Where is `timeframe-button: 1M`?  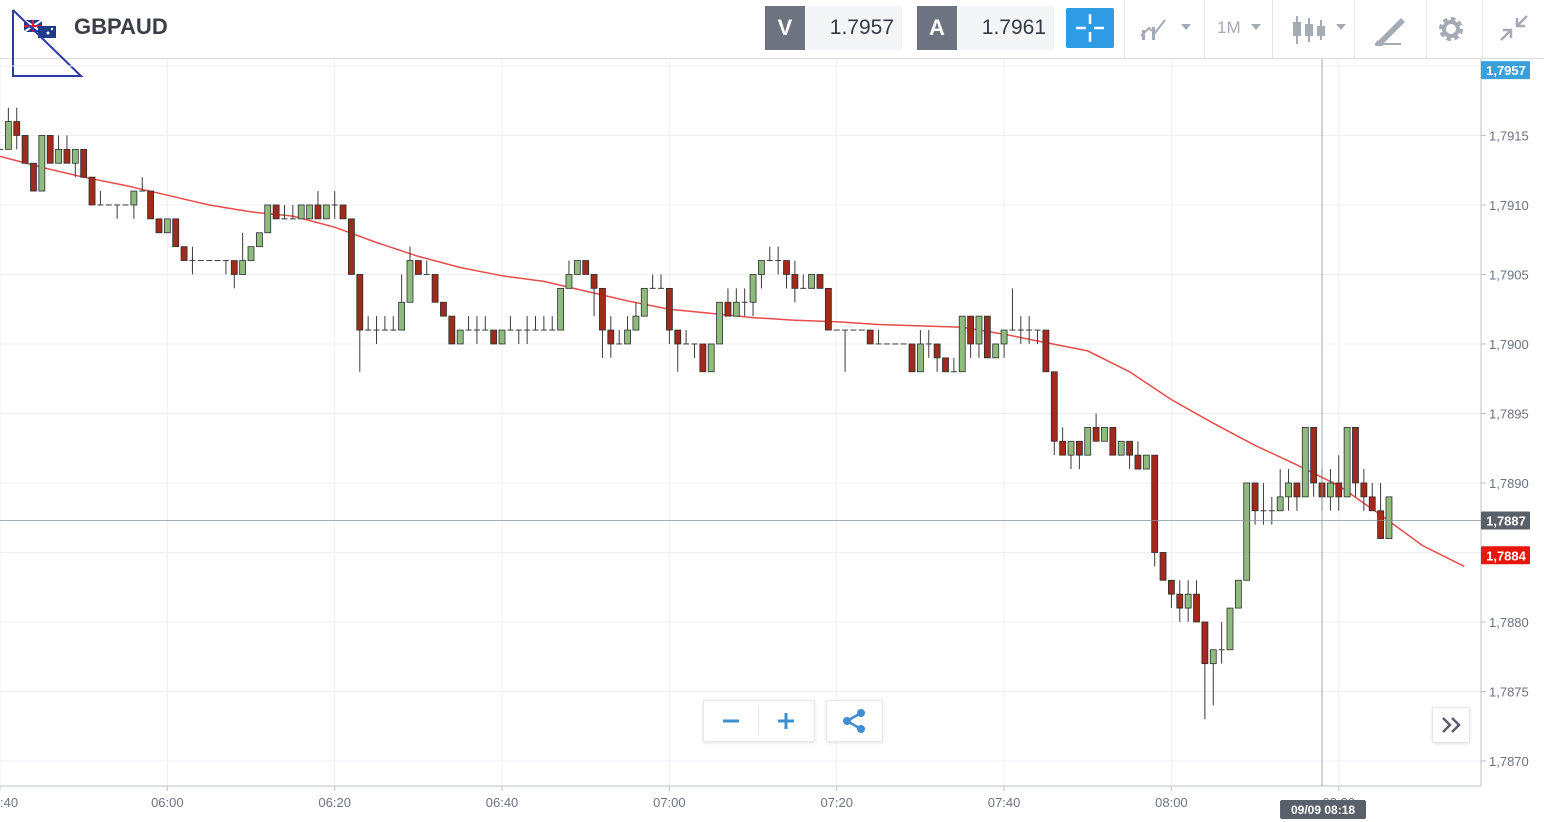
timeframe-button: 1M is located at coordinates (1238, 29).